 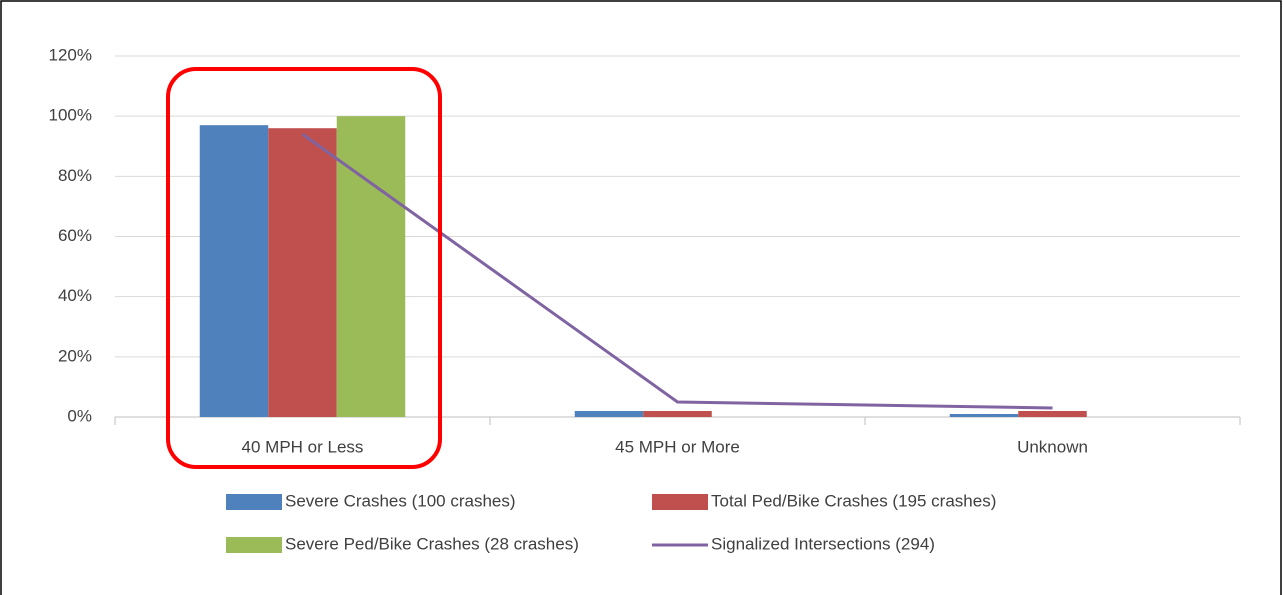 What do you see at coordinates (432, 543) in the screenshot?
I see `legend-label: Severe Ped/Bike Crashes (28 crashes)` at bounding box center [432, 543].